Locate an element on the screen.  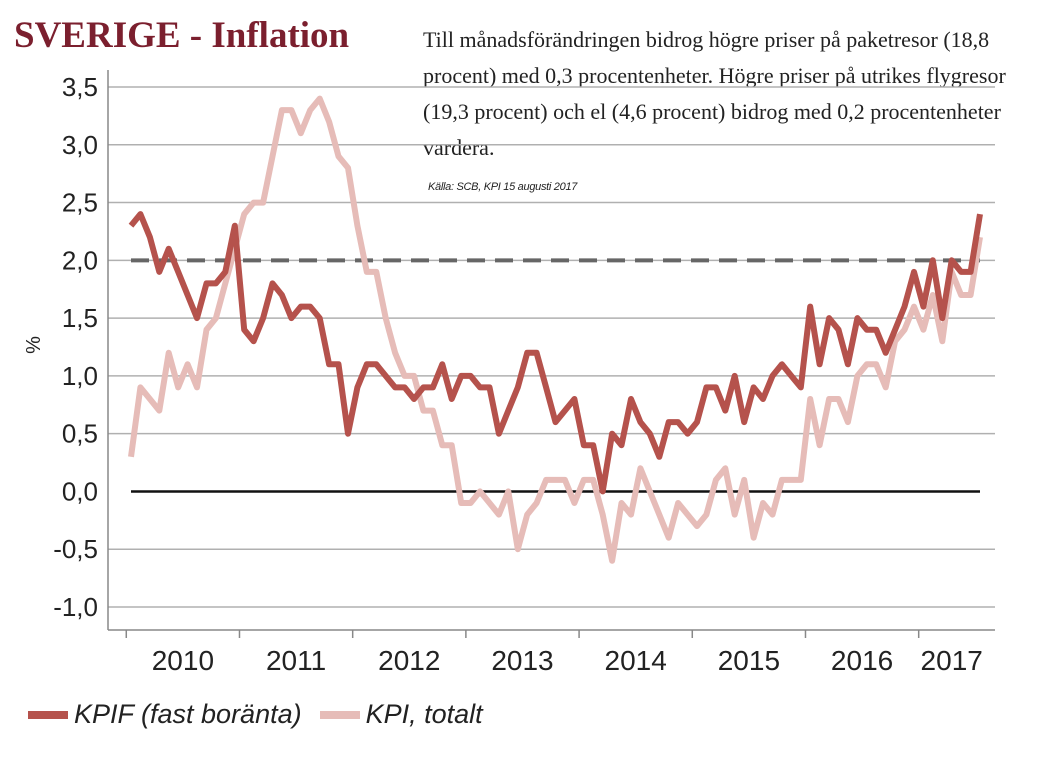
source-note: Källa: SCB, KPI 15 augusti 2017 is located at coordinates (503, 187).